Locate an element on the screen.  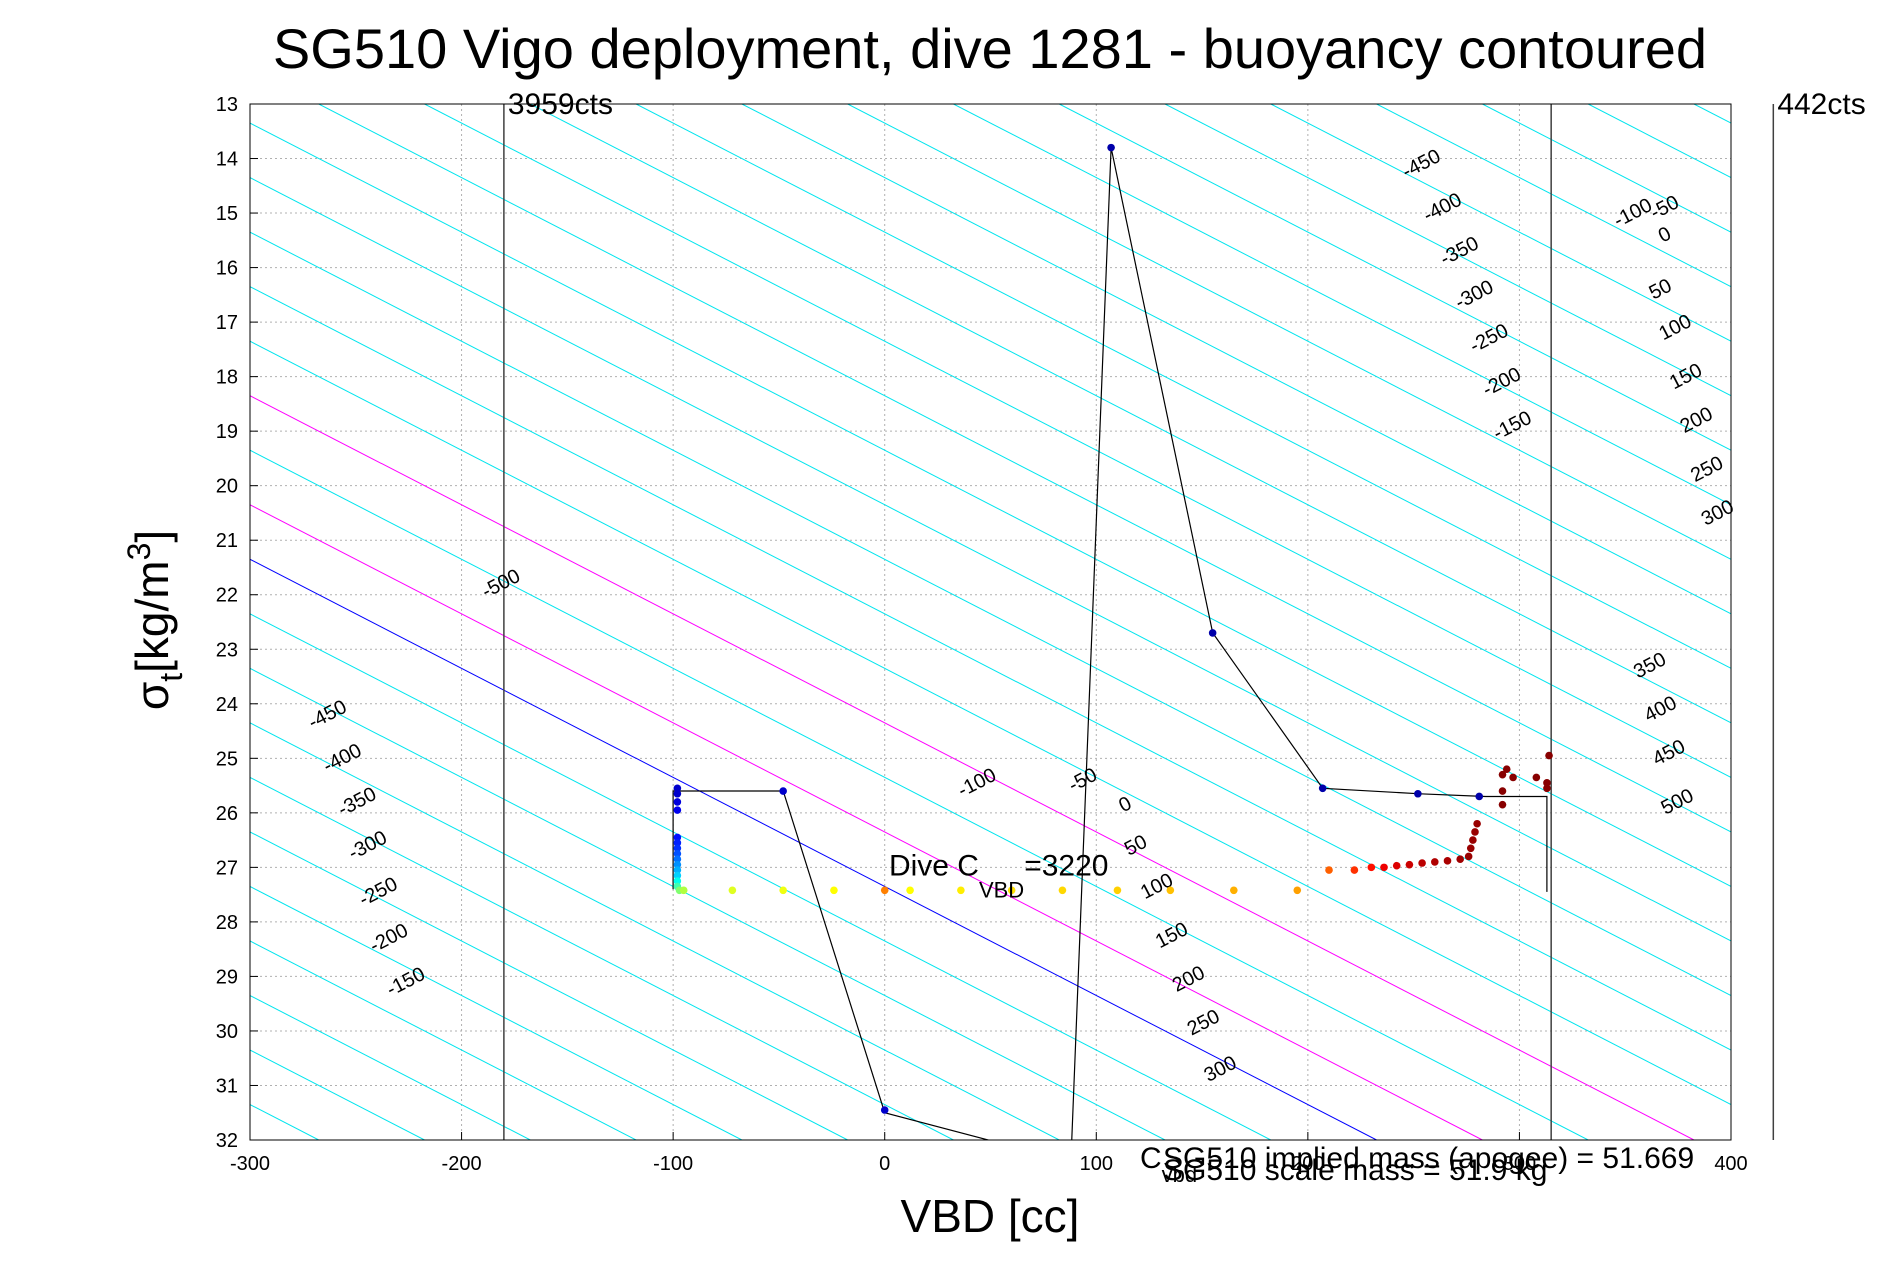
y-axis-label: σt[kg/m3] is located at coordinates (155, 620).